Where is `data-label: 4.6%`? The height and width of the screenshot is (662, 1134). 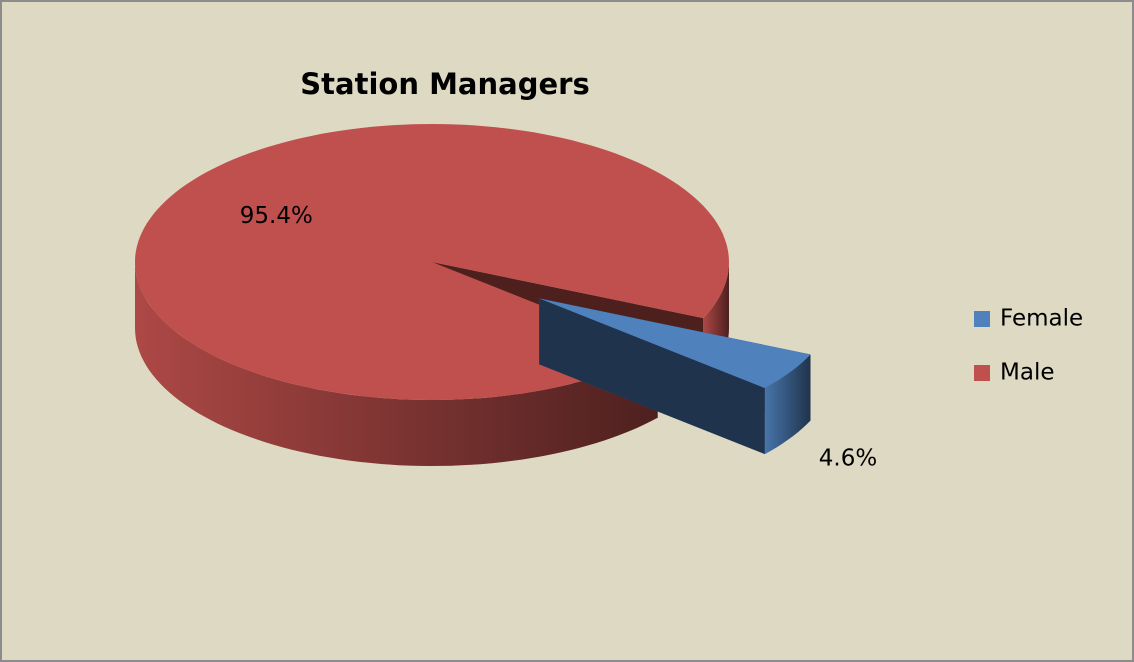 data-label: 4.6% is located at coordinates (848, 459).